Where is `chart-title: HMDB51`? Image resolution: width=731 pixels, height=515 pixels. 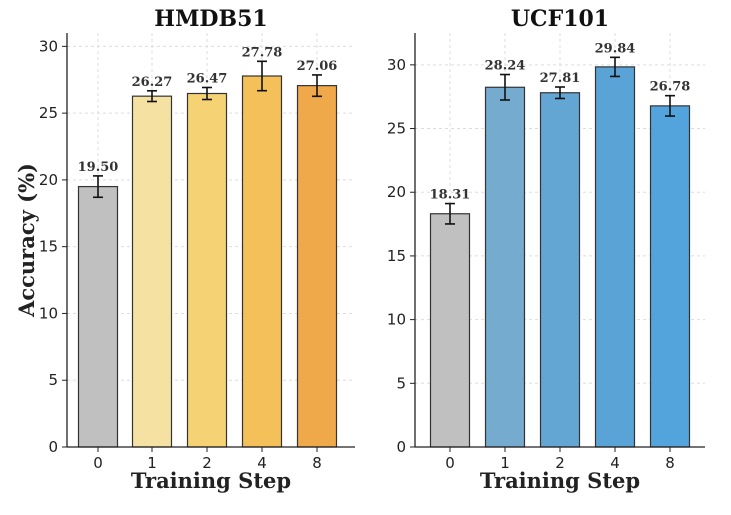
chart-title: HMDB51 is located at coordinates (210, 19).